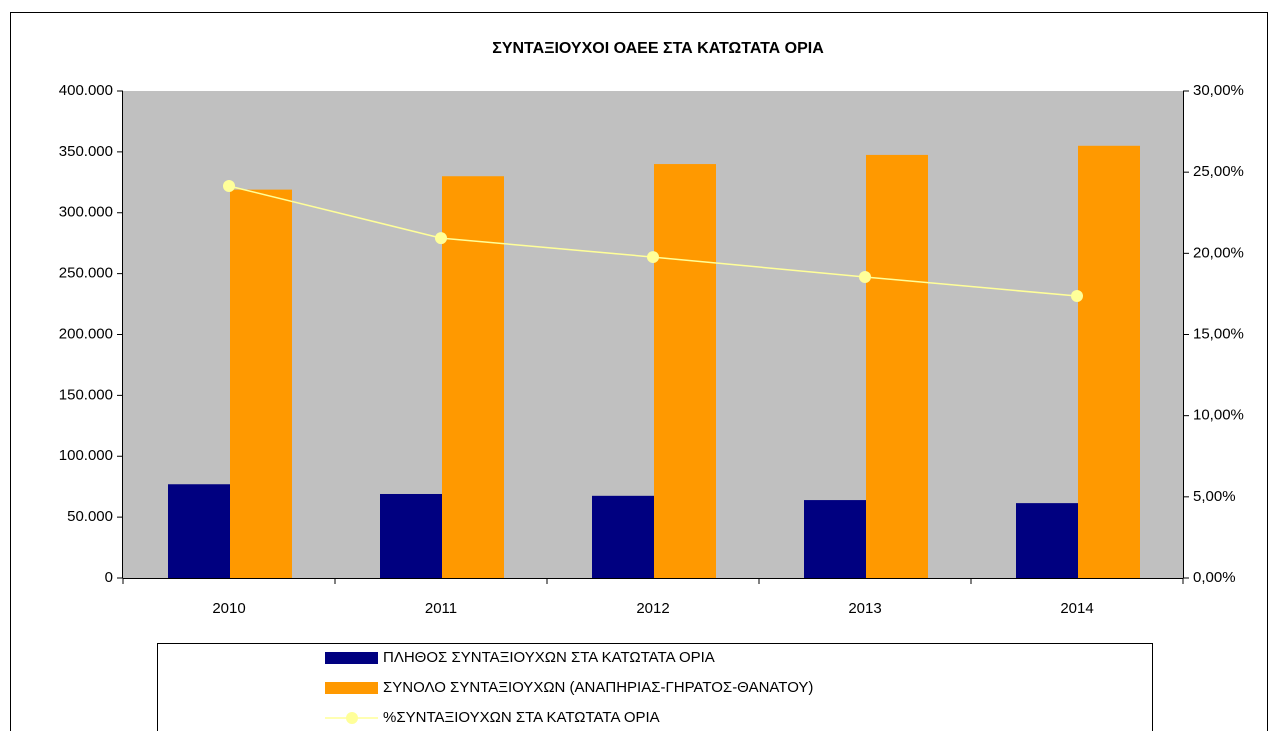 Image resolution: width=1273 pixels, height=731 pixels. What do you see at coordinates (1214, 496) in the screenshot?
I see `y2-tick-label: 5,00%` at bounding box center [1214, 496].